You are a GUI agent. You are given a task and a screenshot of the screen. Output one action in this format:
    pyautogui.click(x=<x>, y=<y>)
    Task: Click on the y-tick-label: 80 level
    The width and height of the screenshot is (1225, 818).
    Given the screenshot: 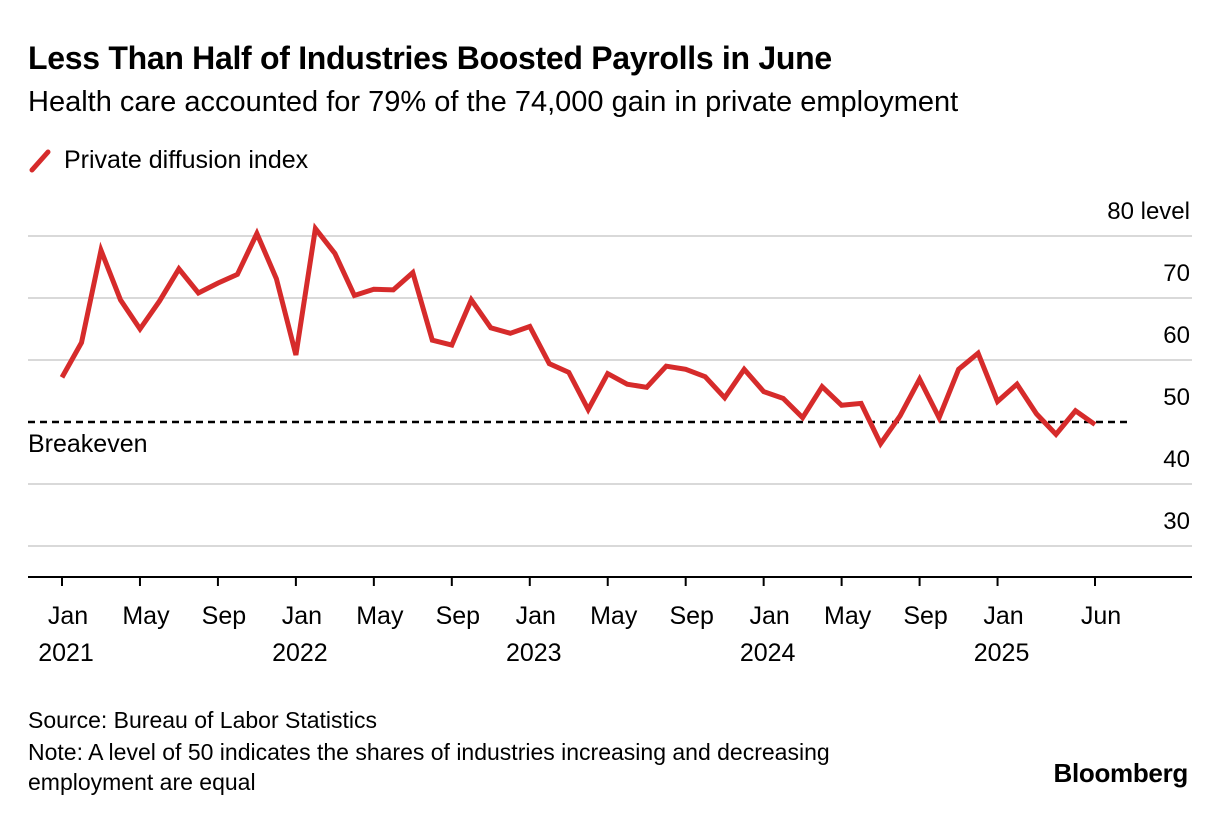 What is the action you would take?
    pyautogui.click(x=1148, y=211)
    